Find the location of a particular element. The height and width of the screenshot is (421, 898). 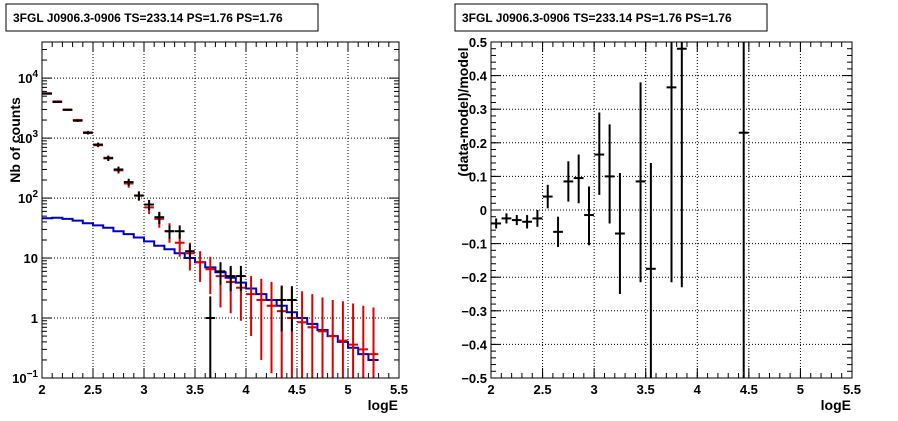

residual-y-tick-label: −0.4 is located at coordinates (474, 344).